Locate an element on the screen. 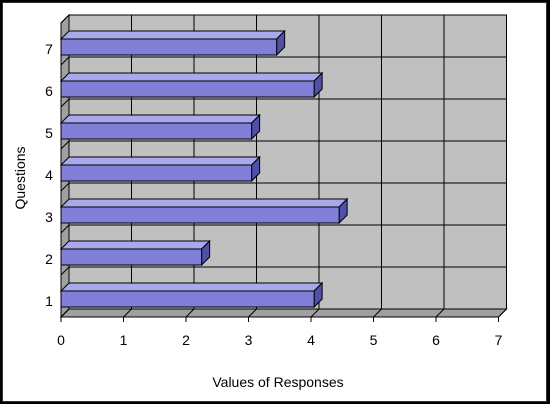 The height and width of the screenshot is (404, 550). x-tick-label: 6 is located at coordinates (436, 340).